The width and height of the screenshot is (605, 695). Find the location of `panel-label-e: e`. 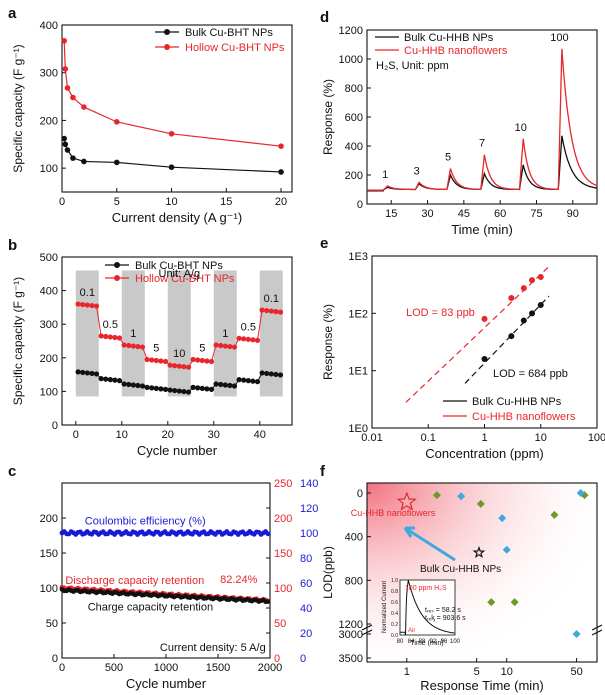

panel-label-e: e is located at coordinates (324, 243).